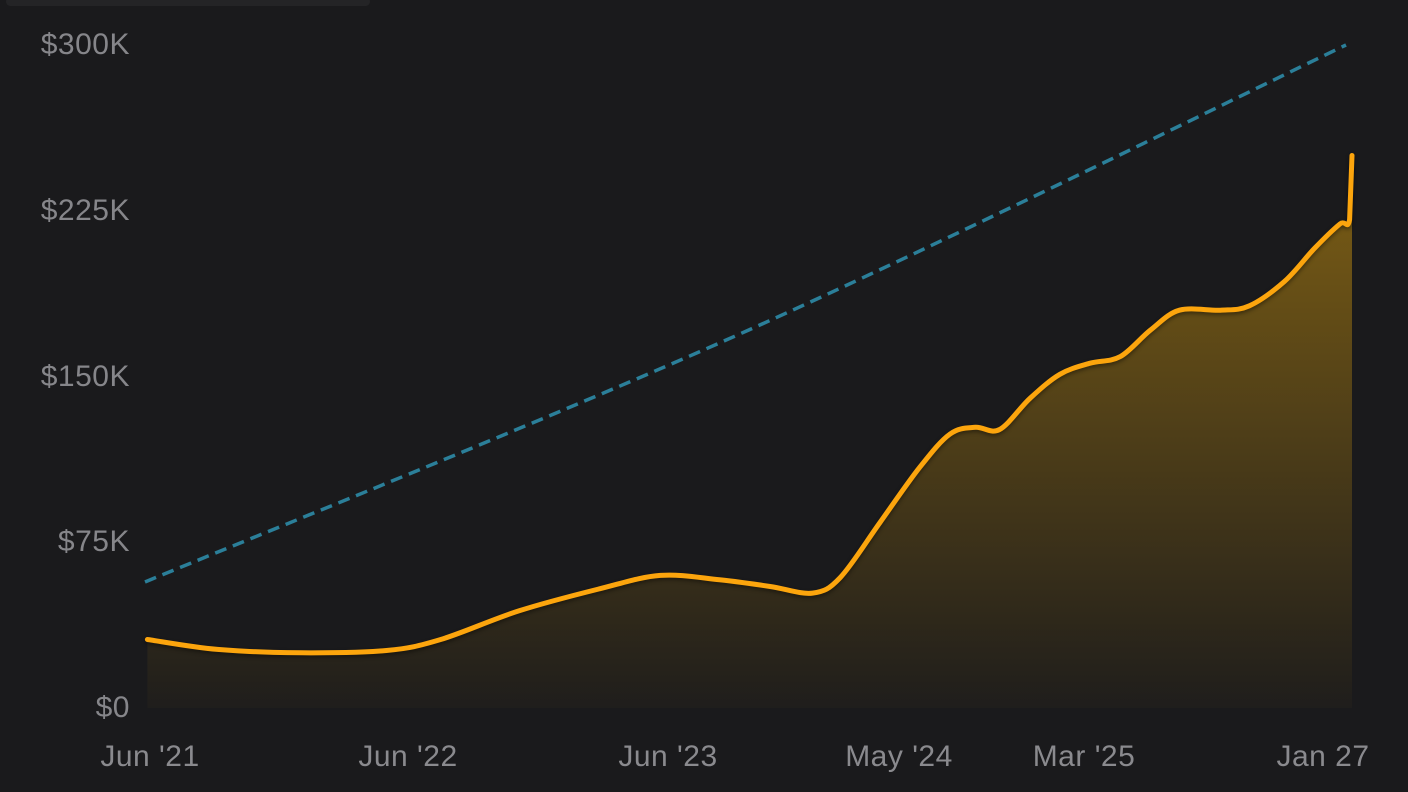 The width and height of the screenshot is (1408, 792). What do you see at coordinates (85, 210) in the screenshot?
I see `y-axis-label: $225K` at bounding box center [85, 210].